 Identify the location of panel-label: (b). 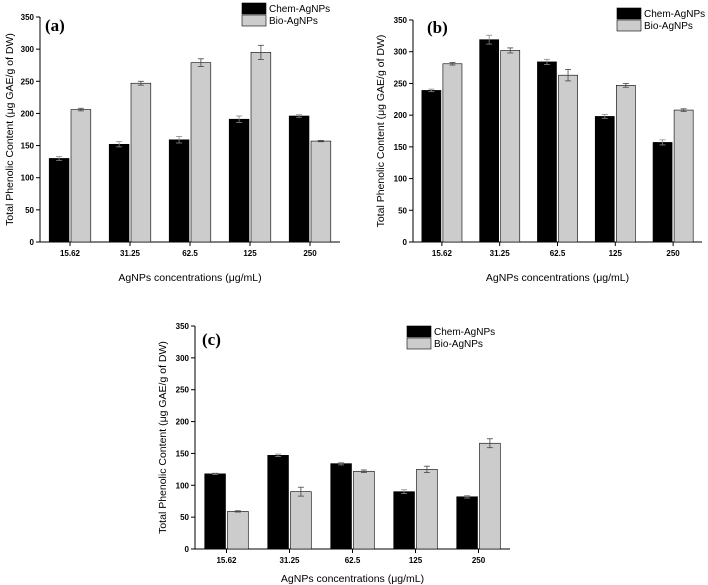
(437, 27).